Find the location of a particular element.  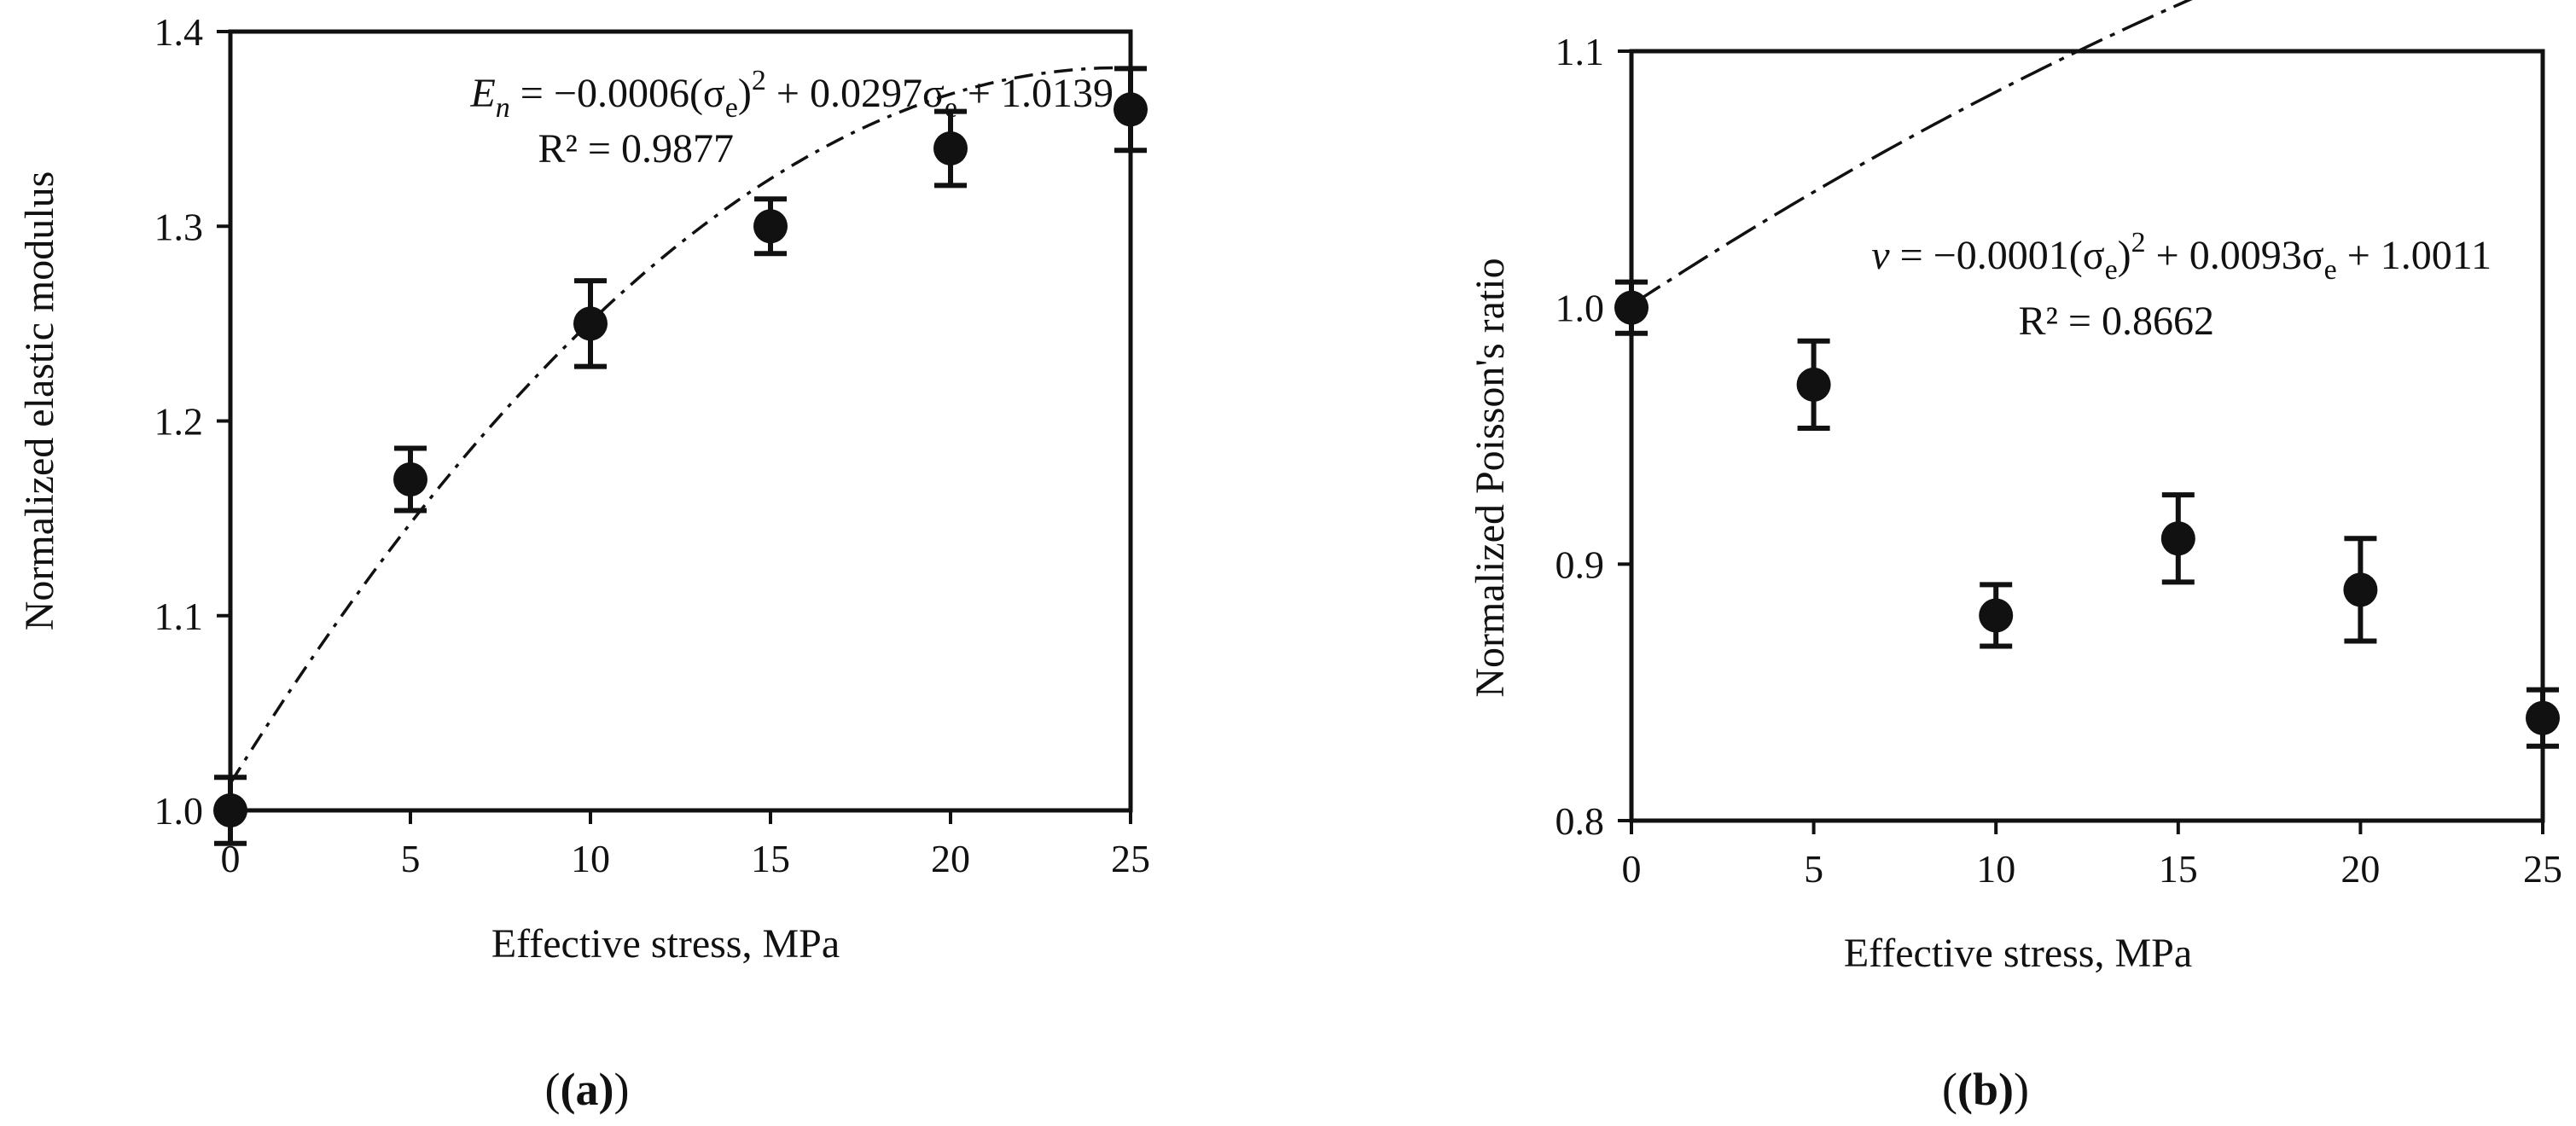

chart-b-x-tick-label: 15 is located at coordinates (2178, 869).